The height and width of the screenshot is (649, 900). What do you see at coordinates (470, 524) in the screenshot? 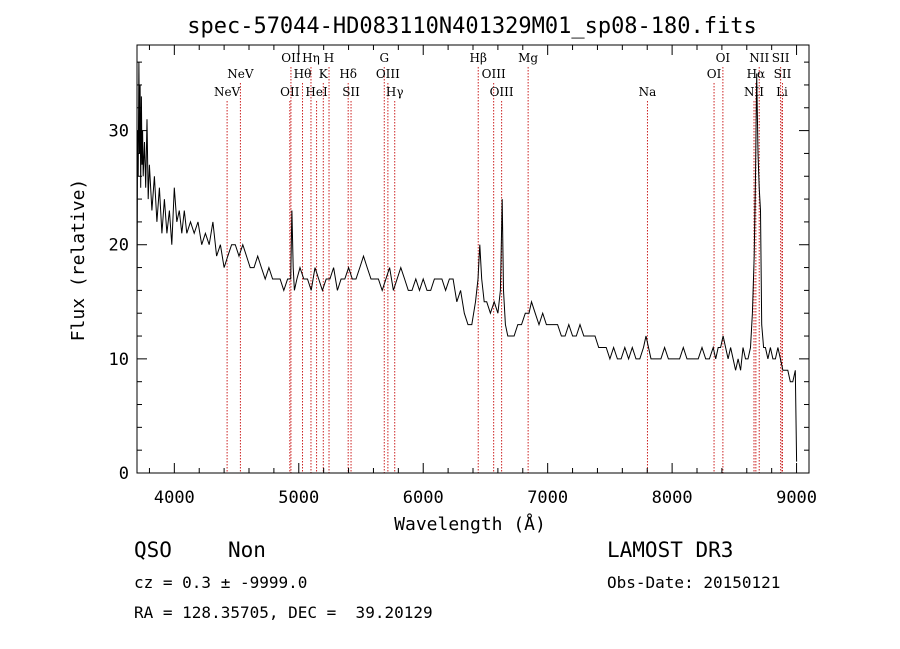
I see `x-axis-label: Wavelength (Å)` at bounding box center [470, 524].